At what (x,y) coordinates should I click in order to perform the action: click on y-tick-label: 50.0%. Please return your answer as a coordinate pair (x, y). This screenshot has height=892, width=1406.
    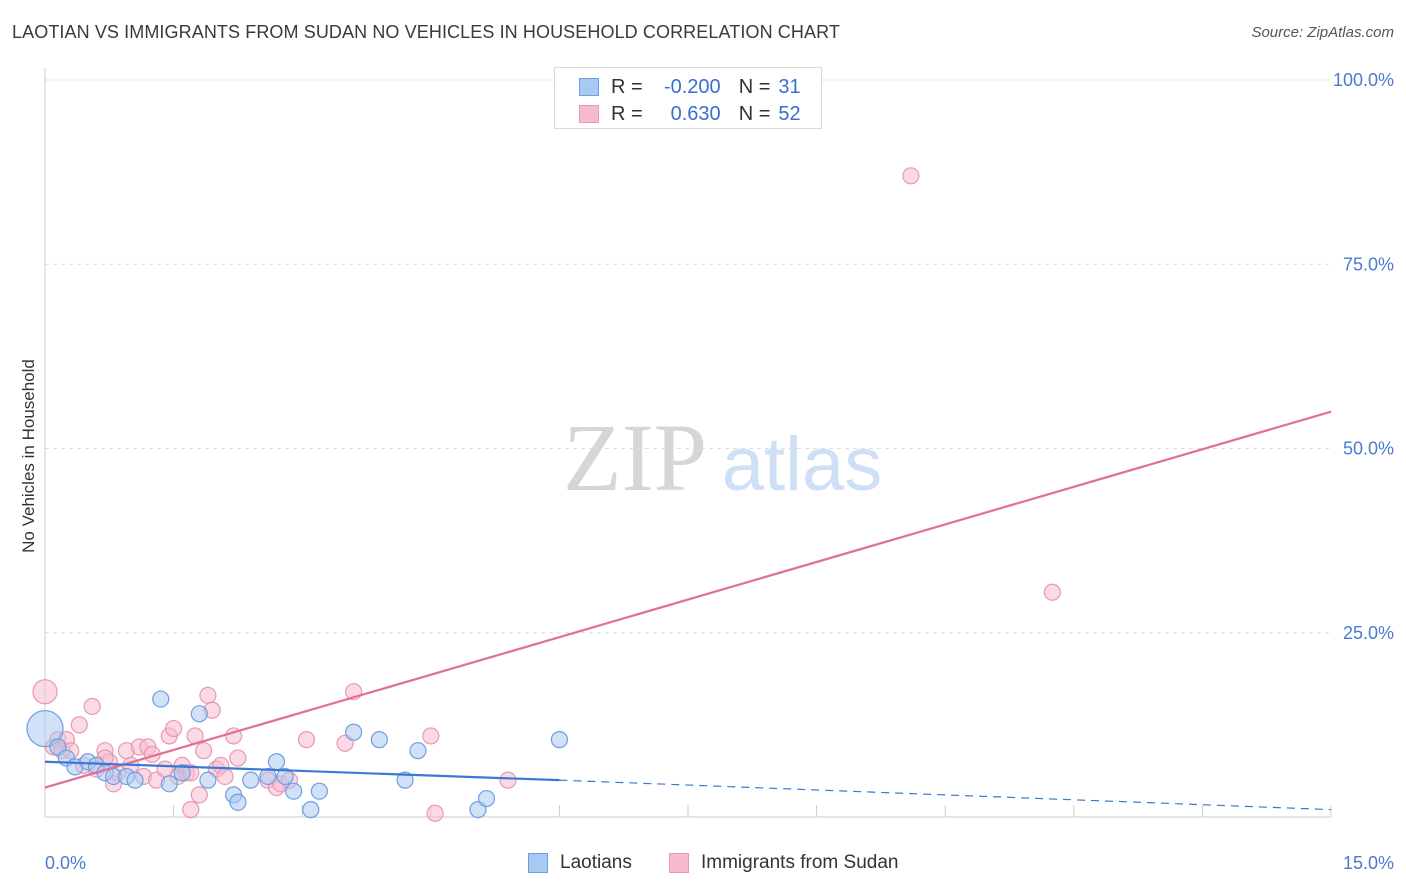
    Looking at the image, I should click on (1368, 449).